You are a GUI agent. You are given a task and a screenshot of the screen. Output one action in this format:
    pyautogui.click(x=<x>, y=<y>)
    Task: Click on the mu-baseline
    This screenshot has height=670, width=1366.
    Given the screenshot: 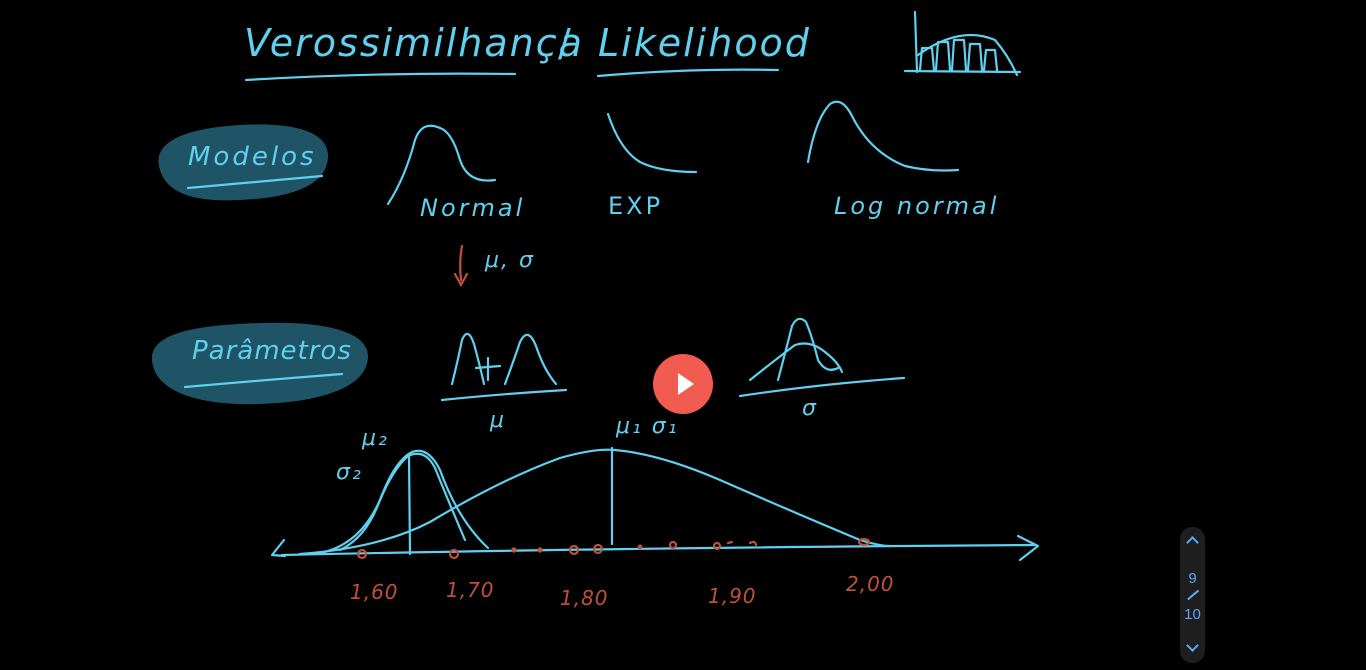 What is the action you would take?
    pyautogui.click(x=504, y=395)
    